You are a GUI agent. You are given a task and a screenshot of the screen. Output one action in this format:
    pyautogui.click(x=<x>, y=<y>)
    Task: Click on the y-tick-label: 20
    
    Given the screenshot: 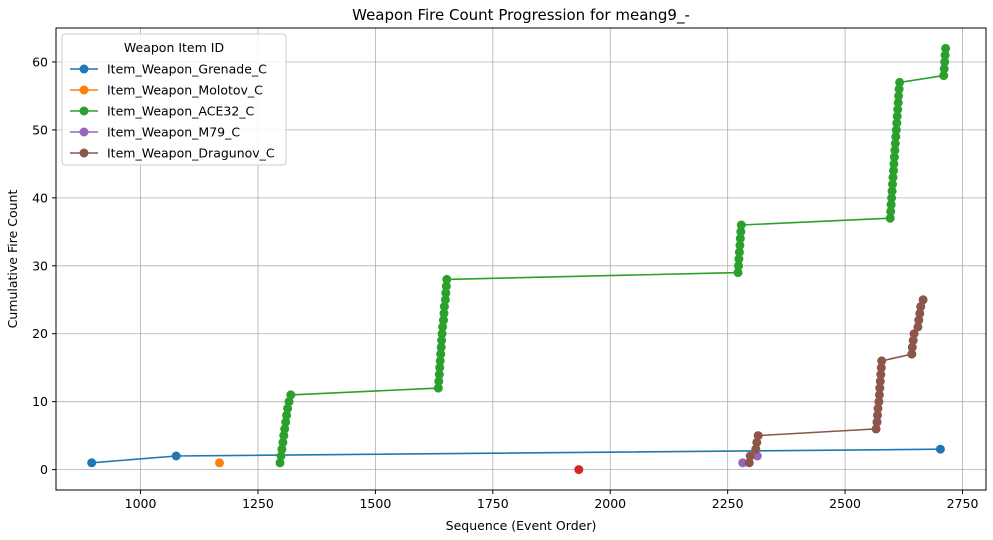 What is the action you would take?
    pyautogui.click(x=40, y=333)
    